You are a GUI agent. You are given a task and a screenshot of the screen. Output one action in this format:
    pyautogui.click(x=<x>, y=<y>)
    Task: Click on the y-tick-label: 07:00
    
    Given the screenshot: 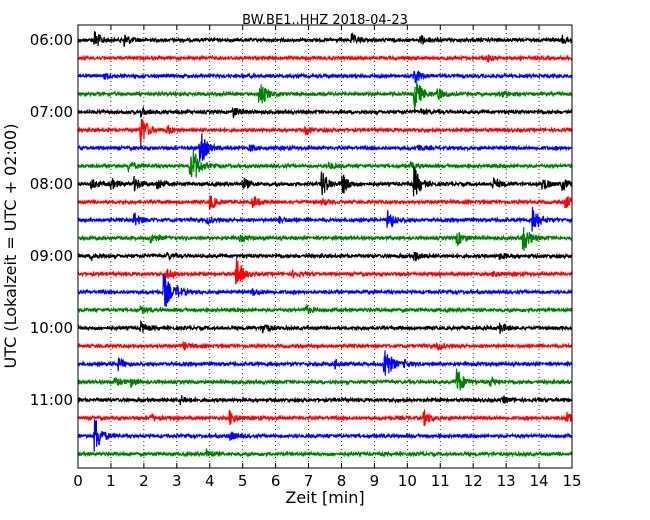 What is the action you would take?
    pyautogui.click(x=51, y=112)
    